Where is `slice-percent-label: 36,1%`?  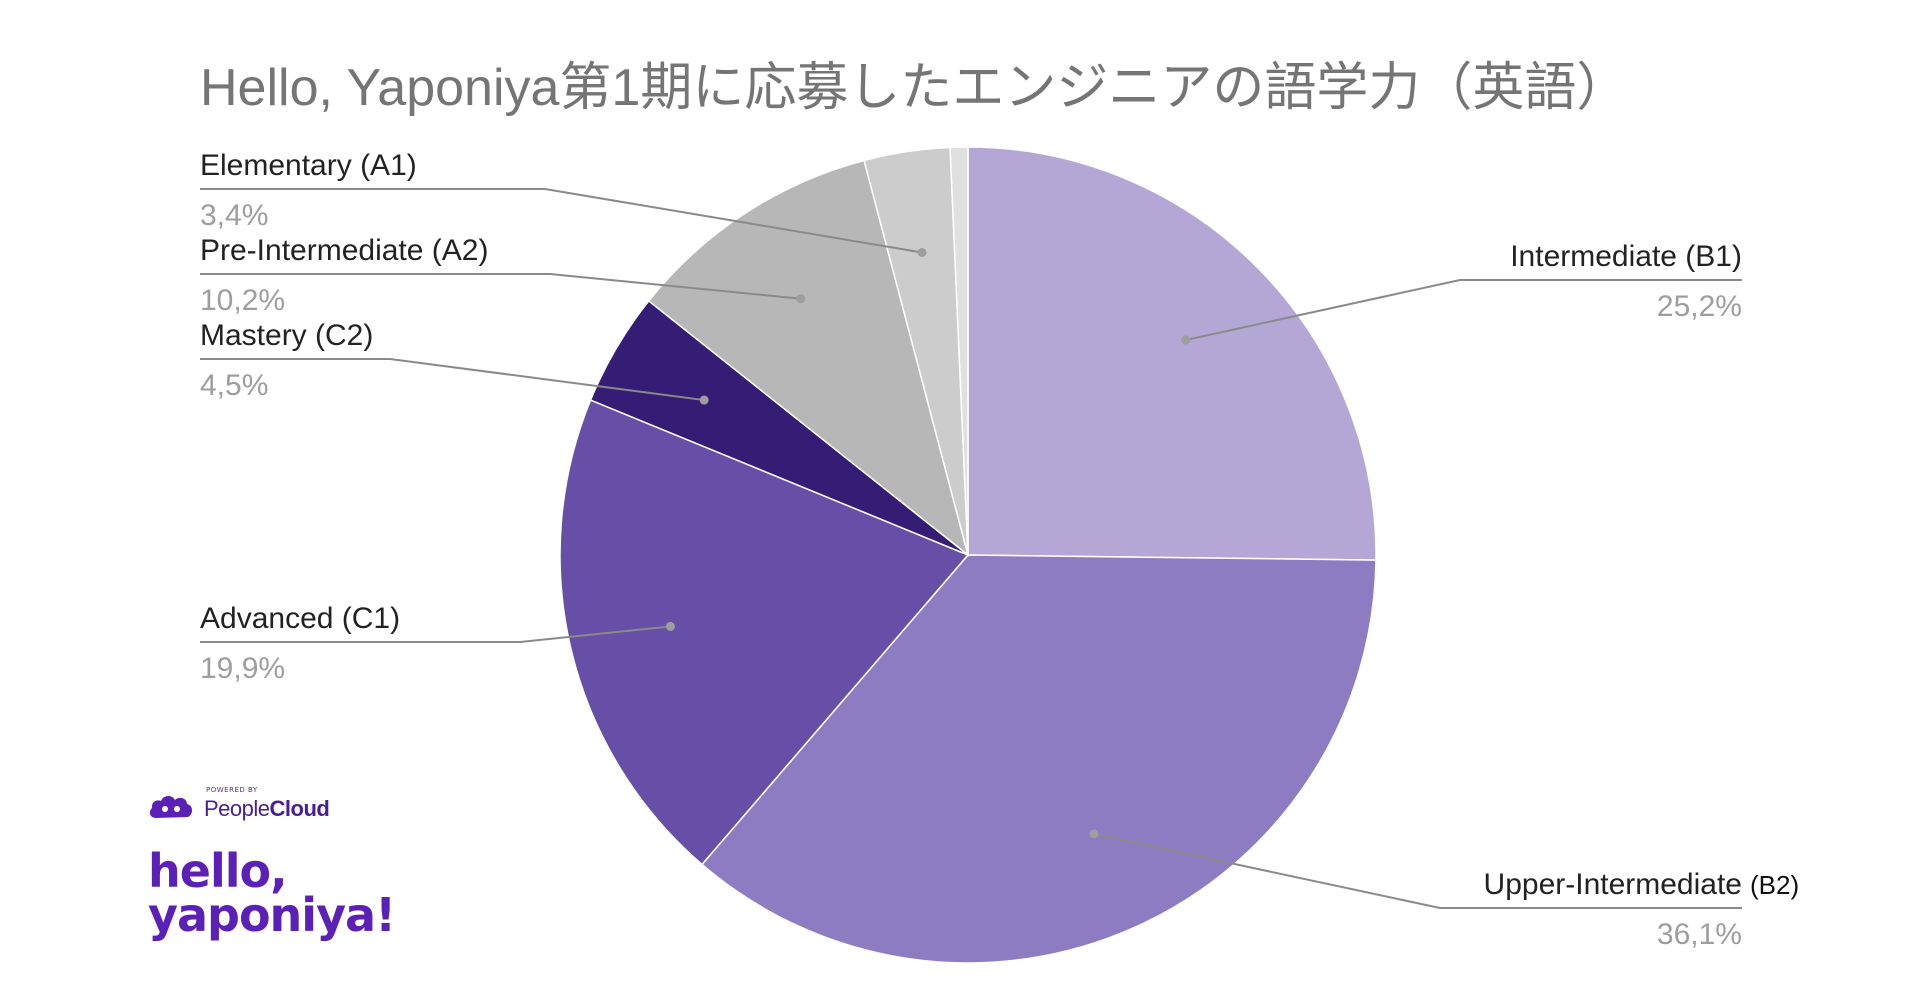 slice-percent-label: 36,1% is located at coordinates (1699, 934).